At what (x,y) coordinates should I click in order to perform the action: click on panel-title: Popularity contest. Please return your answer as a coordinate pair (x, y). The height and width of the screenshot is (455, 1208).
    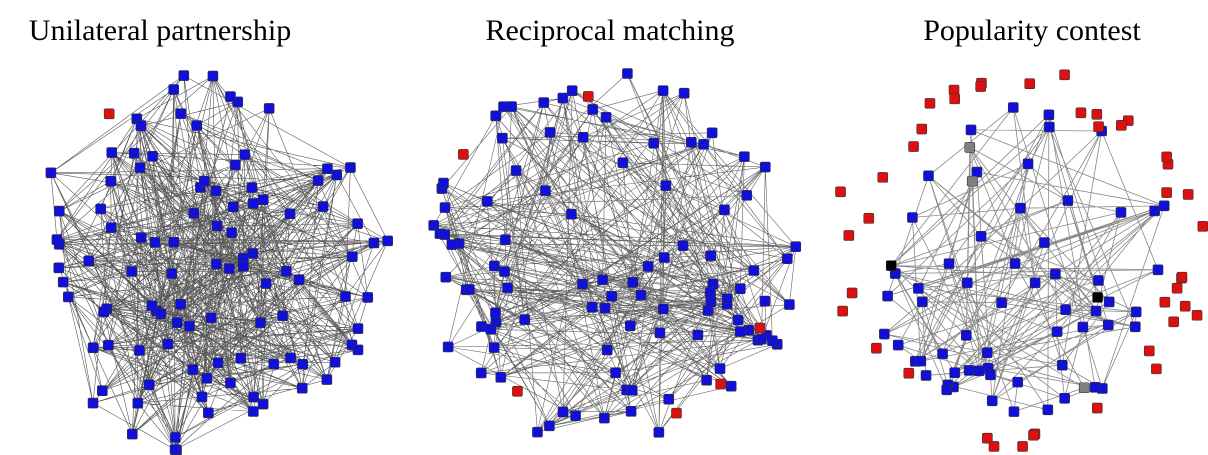
    Looking at the image, I should click on (1032, 30).